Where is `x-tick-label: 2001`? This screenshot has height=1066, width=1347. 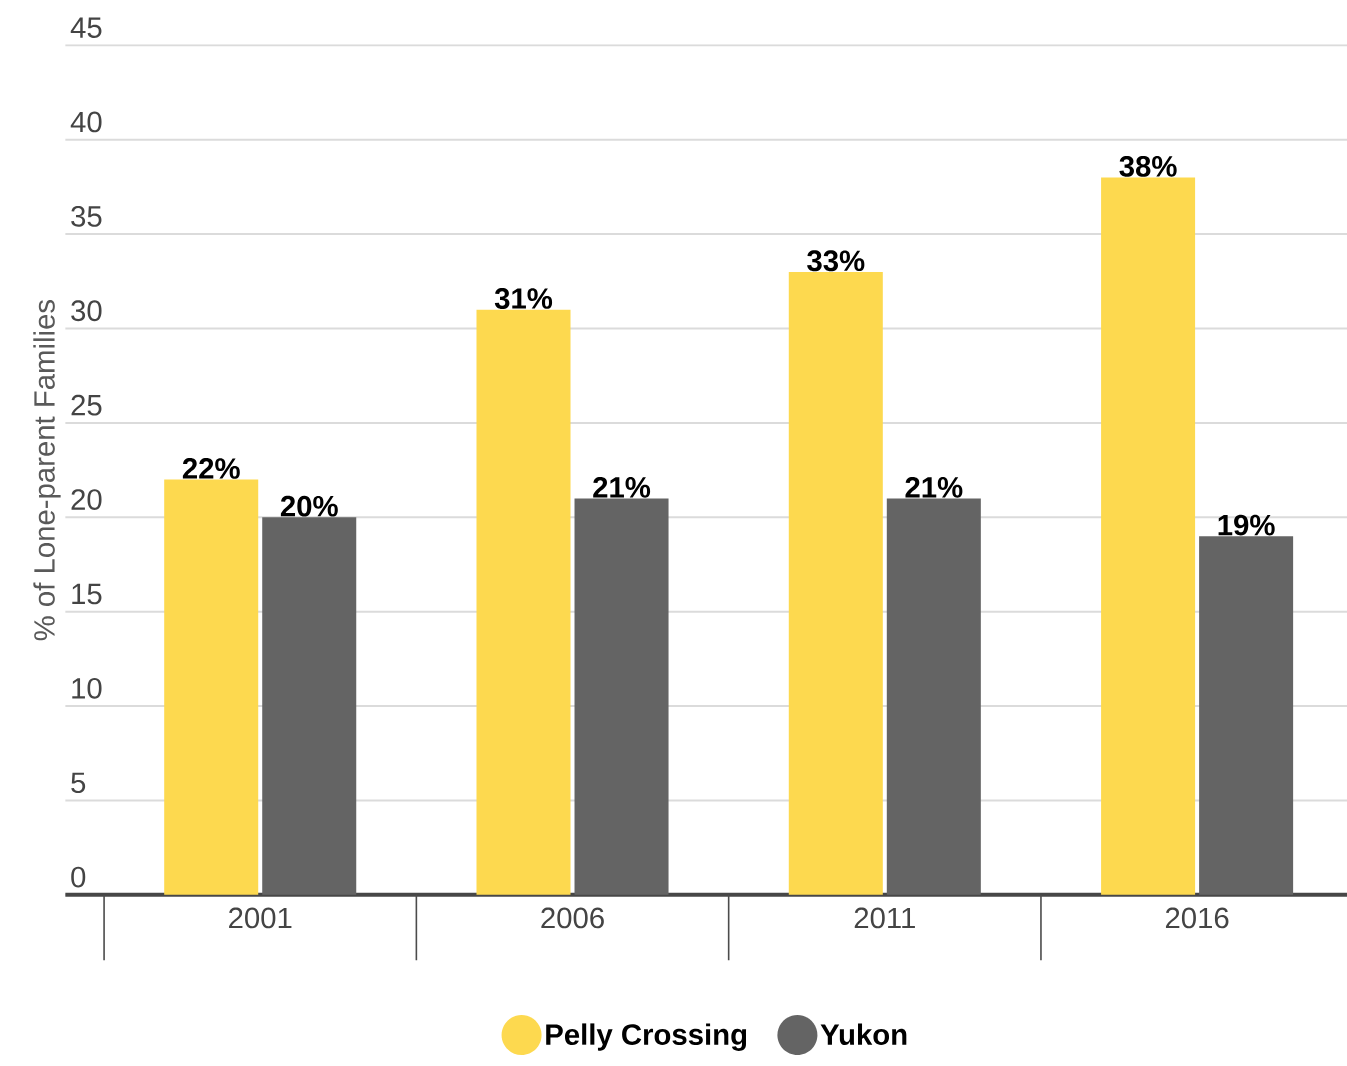
x-tick-label: 2001 is located at coordinates (260, 918).